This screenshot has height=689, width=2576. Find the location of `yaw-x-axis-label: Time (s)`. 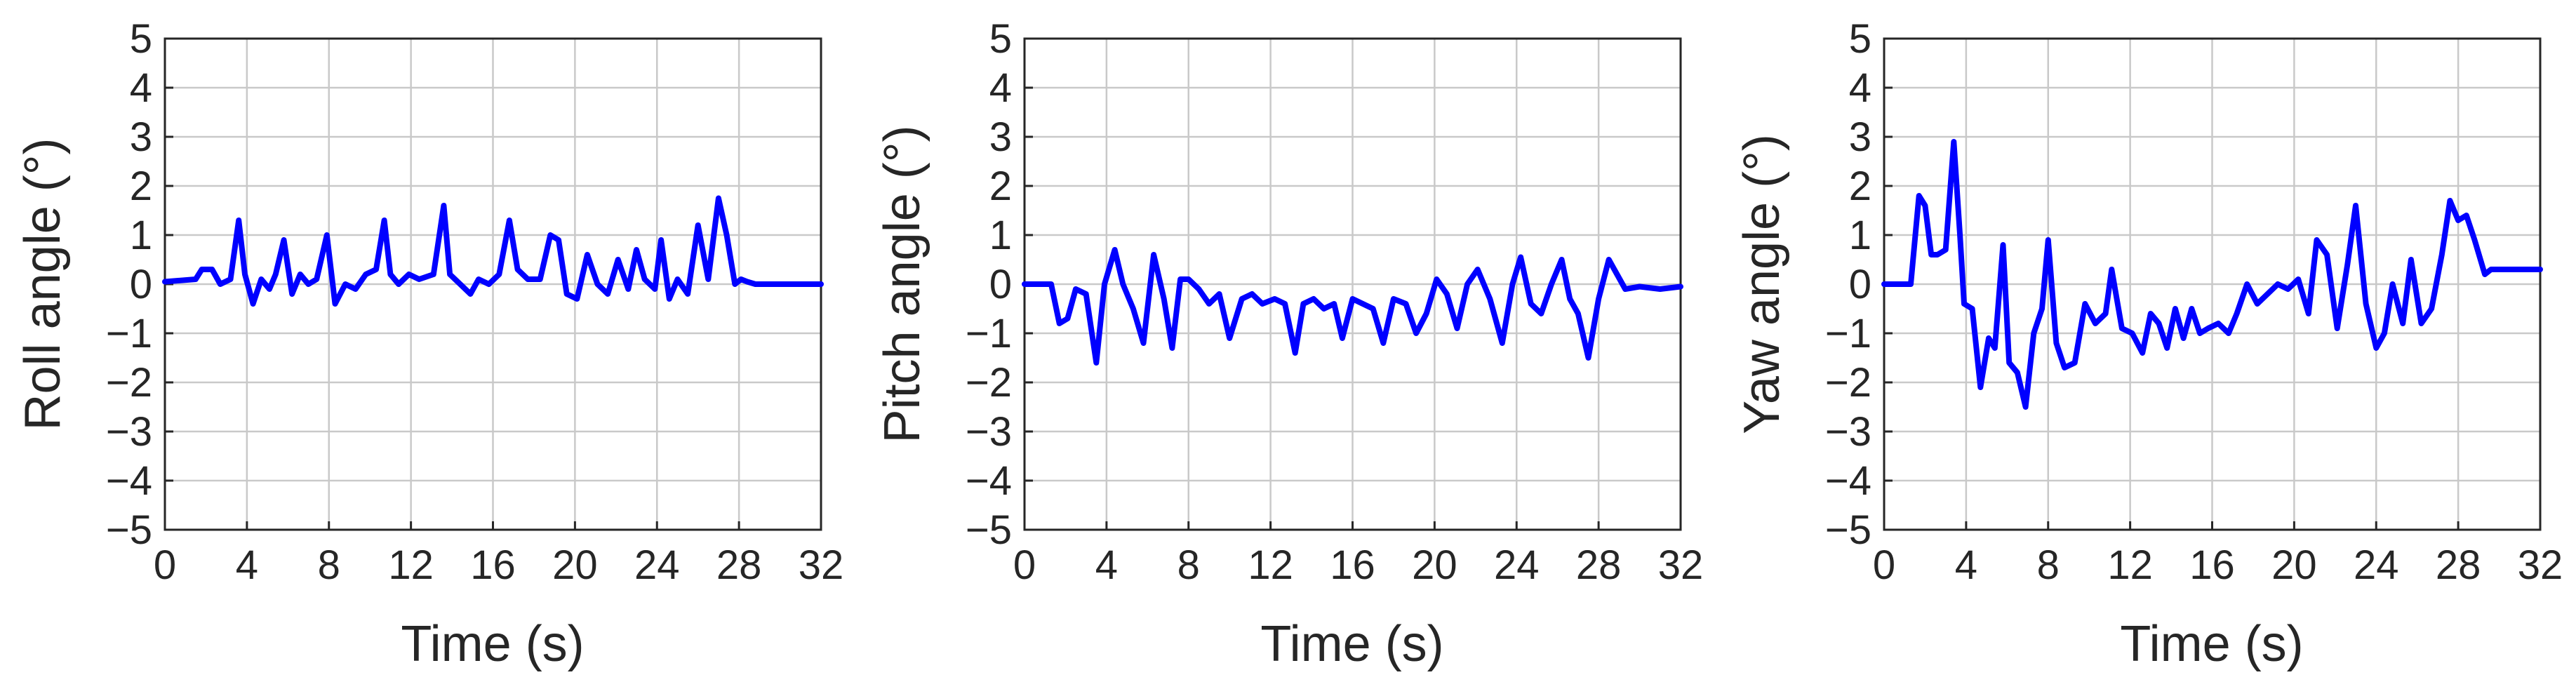

yaw-x-axis-label: Time (s) is located at coordinates (2211, 644).